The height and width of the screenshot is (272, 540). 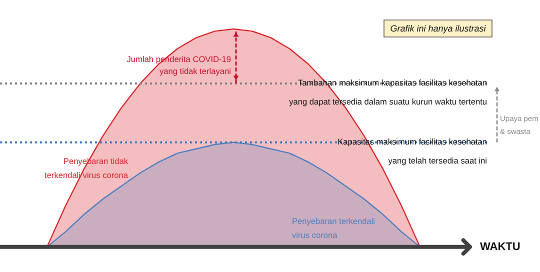 I want to click on x-axis-title: WAKTU, so click(x=500, y=246).